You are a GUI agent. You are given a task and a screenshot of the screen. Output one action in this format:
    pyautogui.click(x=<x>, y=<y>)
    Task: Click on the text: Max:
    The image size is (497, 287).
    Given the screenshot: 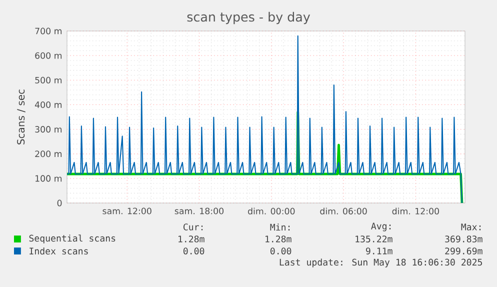 What is the action you would take?
    pyautogui.click(x=471, y=227)
    